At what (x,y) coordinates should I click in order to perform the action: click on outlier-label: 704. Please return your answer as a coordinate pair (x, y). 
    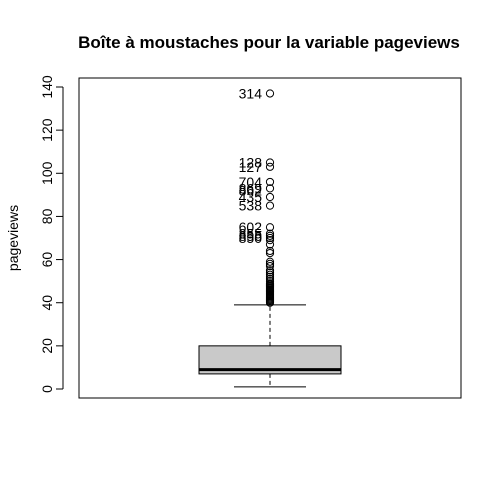
    Looking at the image, I should click on (251, 182).